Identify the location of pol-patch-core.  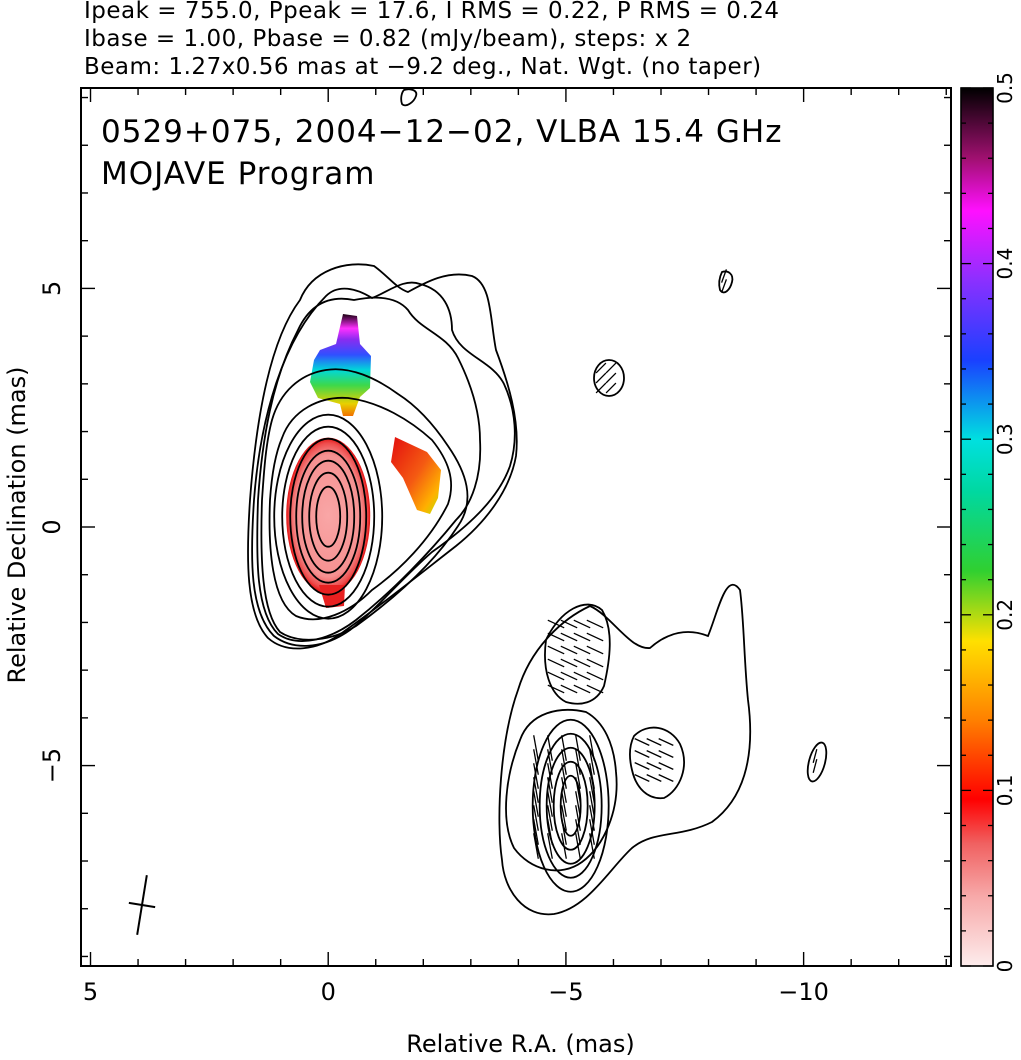
(328, 515).